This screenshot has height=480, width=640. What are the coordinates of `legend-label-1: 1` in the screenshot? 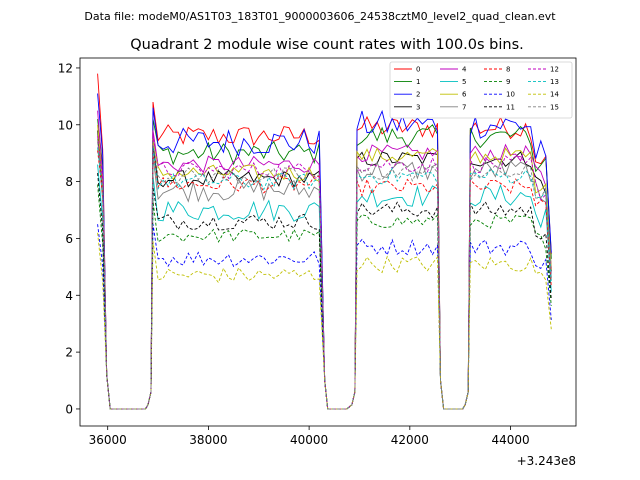 It's located at (418, 82).